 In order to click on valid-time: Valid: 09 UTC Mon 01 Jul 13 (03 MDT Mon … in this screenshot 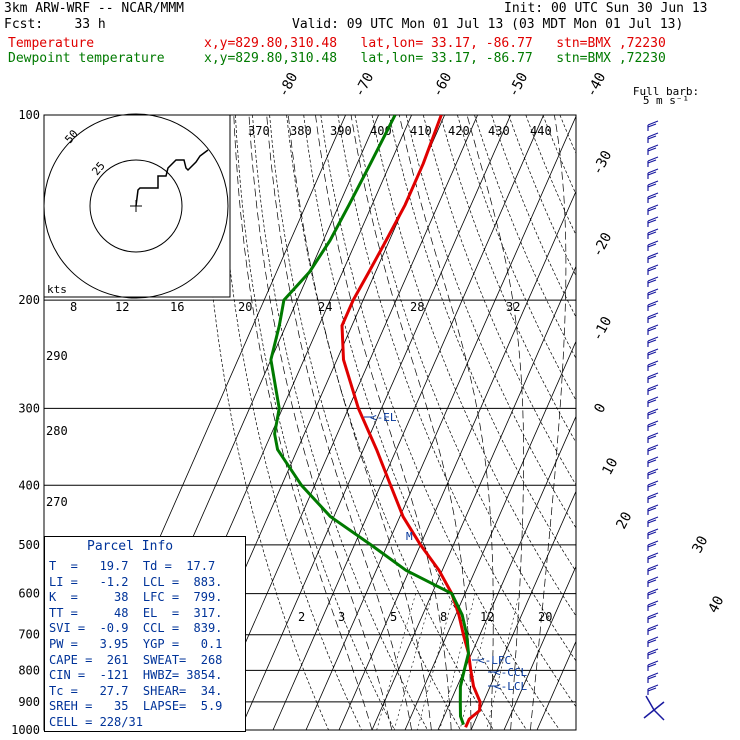, I will do `click(488, 24)`.